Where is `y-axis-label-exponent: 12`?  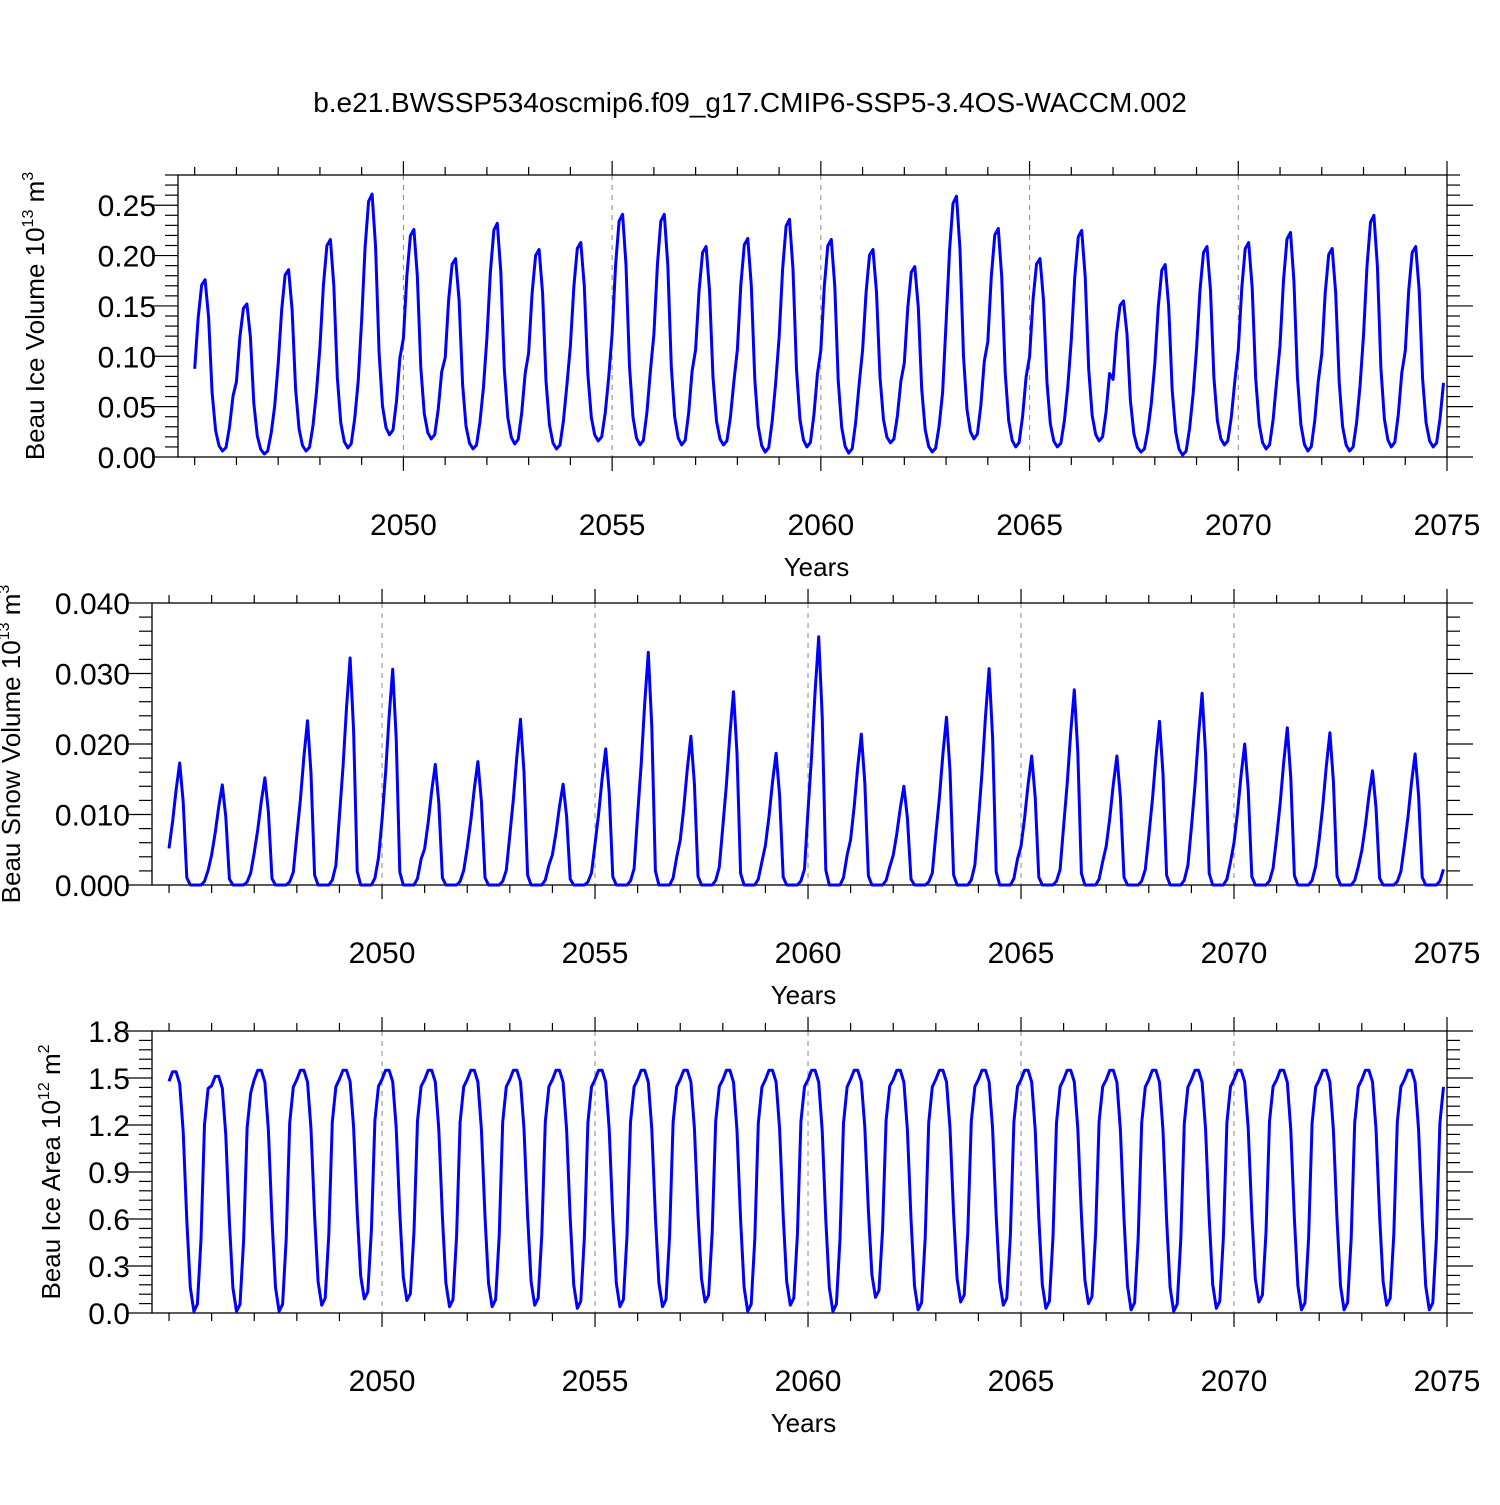
y-axis-label-exponent: 12 is located at coordinates (44, 1091).